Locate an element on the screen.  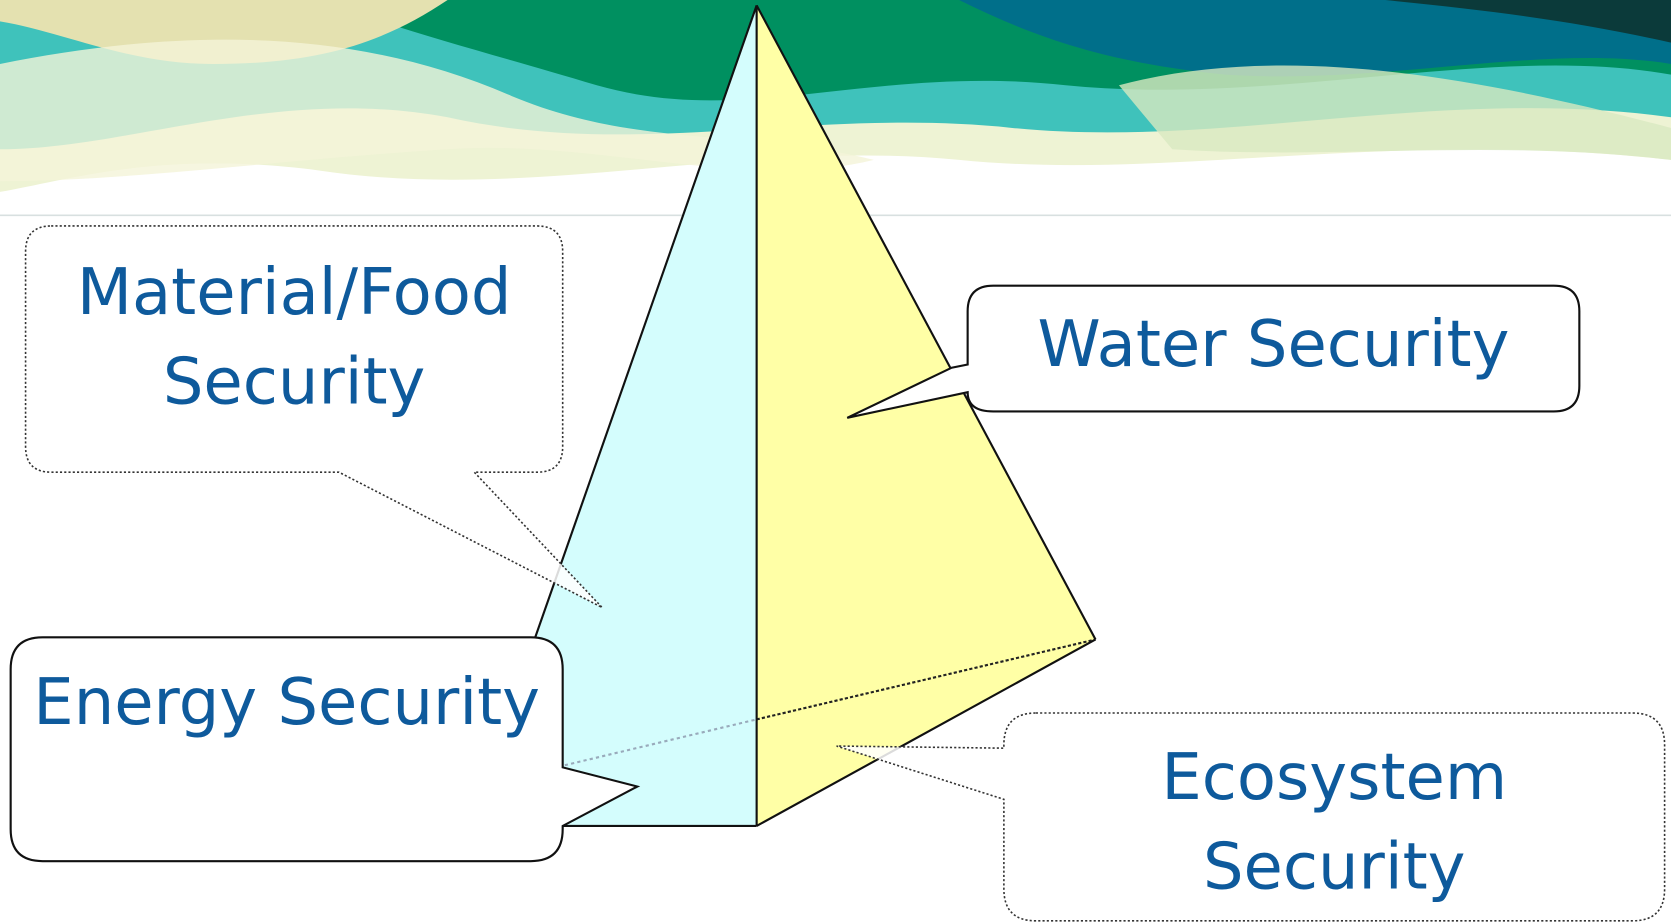
callout-label: Energy Security is located at coordinates (286, 703).